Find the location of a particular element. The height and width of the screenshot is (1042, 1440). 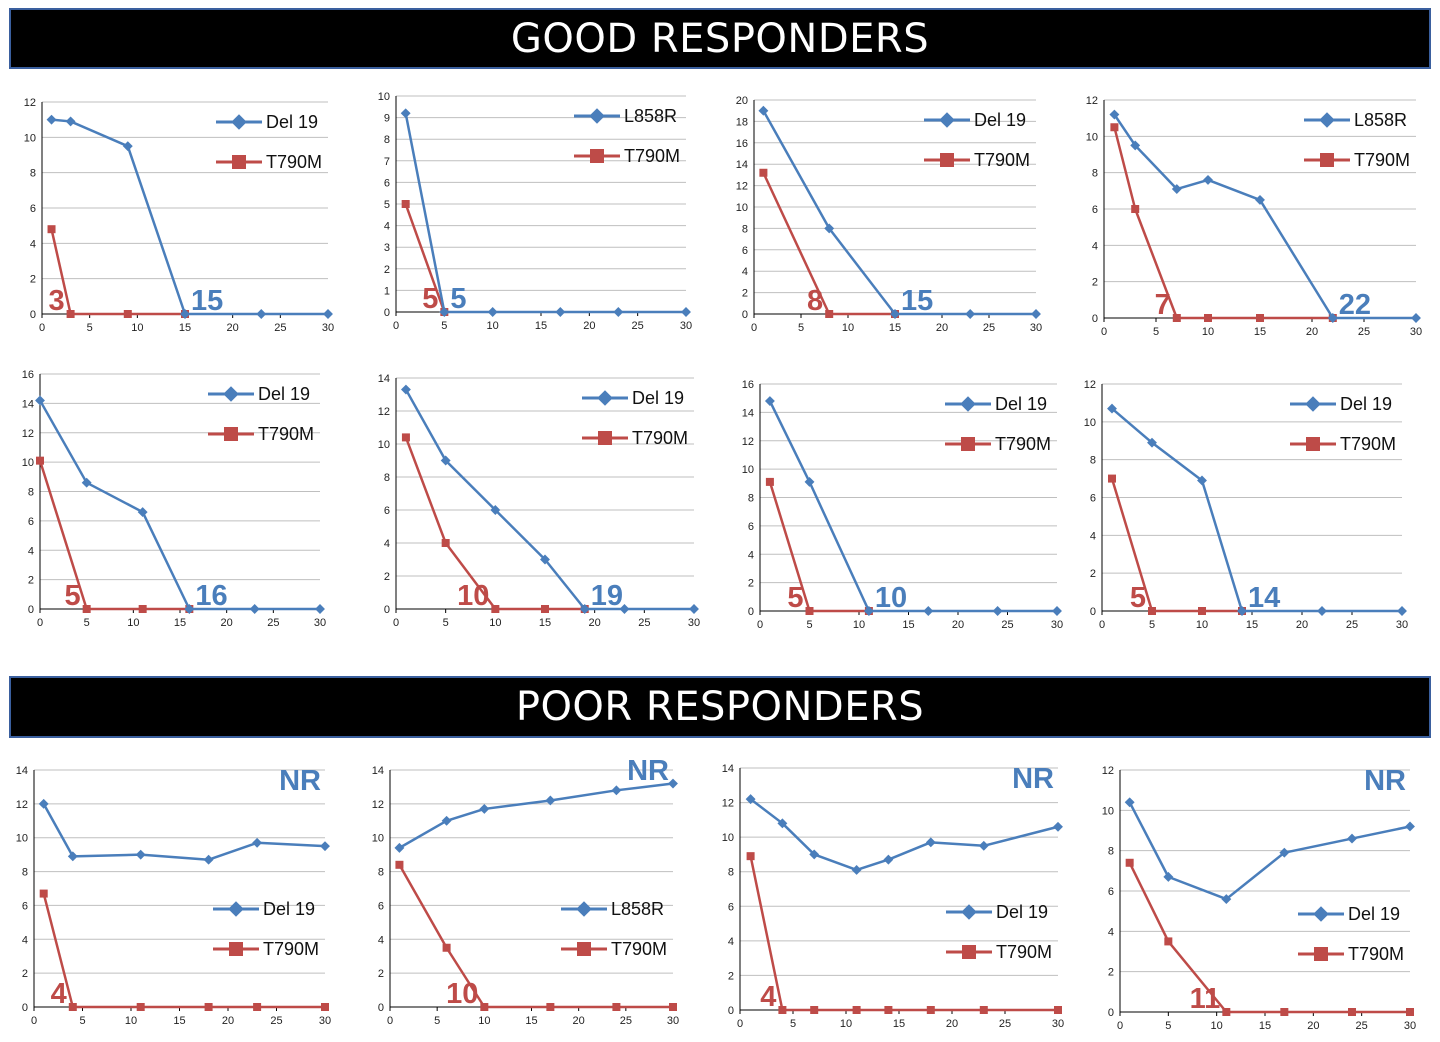

annotation-label: 19 is located at coordinates (607, 596).